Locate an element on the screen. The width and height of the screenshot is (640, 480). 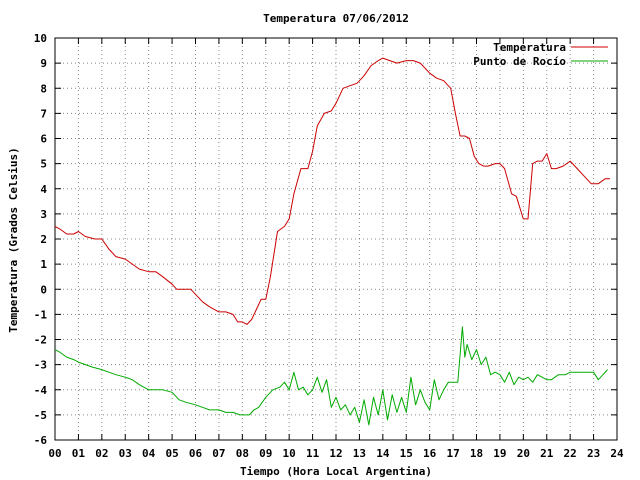
y-tick-label: -2 is located at coordinates (40, 340).